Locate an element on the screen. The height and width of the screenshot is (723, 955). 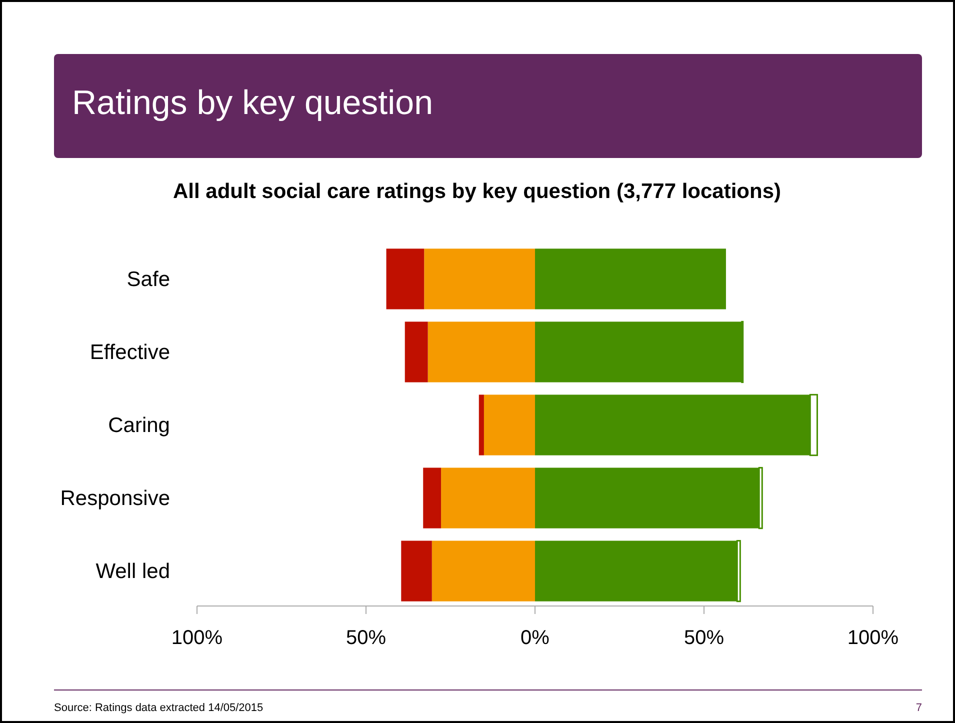
chart-title: Ratings by key question is located at coordinates (252, 103).